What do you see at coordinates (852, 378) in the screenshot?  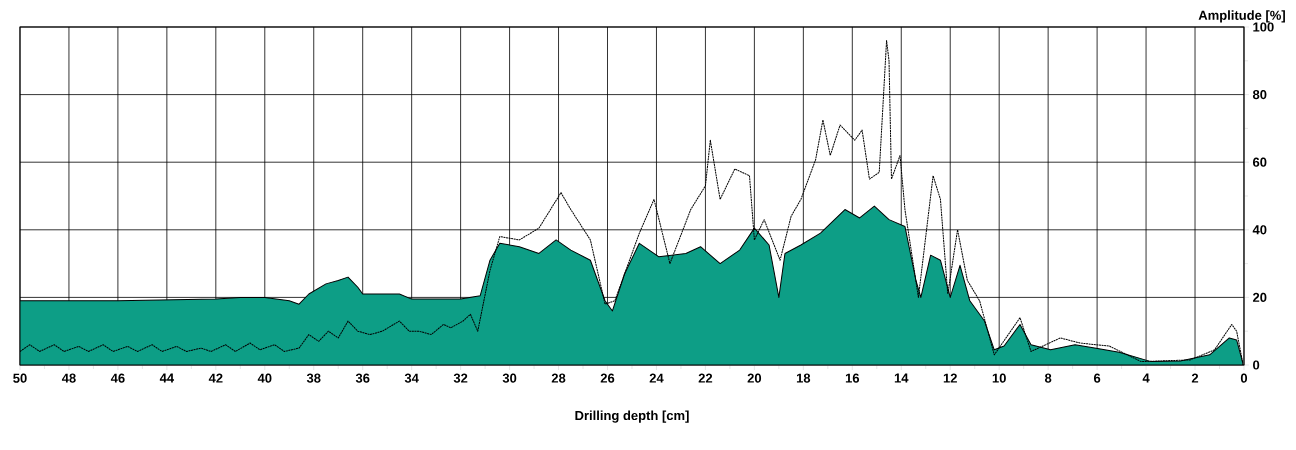 I see `x-tick-label: 16` at bounding box center [852, 378].